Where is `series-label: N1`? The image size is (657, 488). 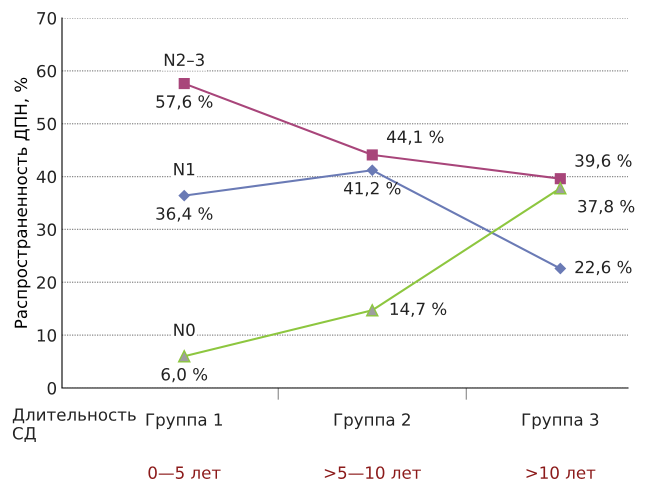
series-label: N1 is located at coordinates (184, 169).